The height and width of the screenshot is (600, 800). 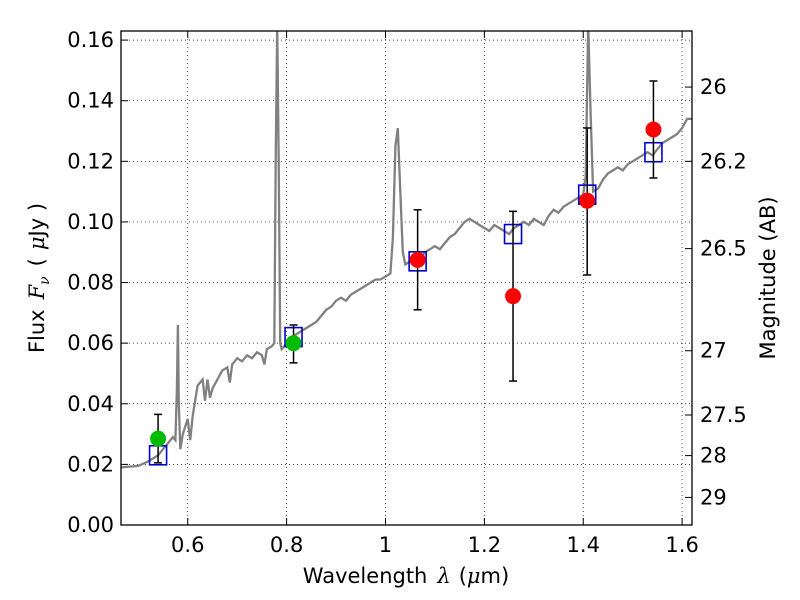 I want to click on x-tick-label: 1, so click(x=385, y=545).